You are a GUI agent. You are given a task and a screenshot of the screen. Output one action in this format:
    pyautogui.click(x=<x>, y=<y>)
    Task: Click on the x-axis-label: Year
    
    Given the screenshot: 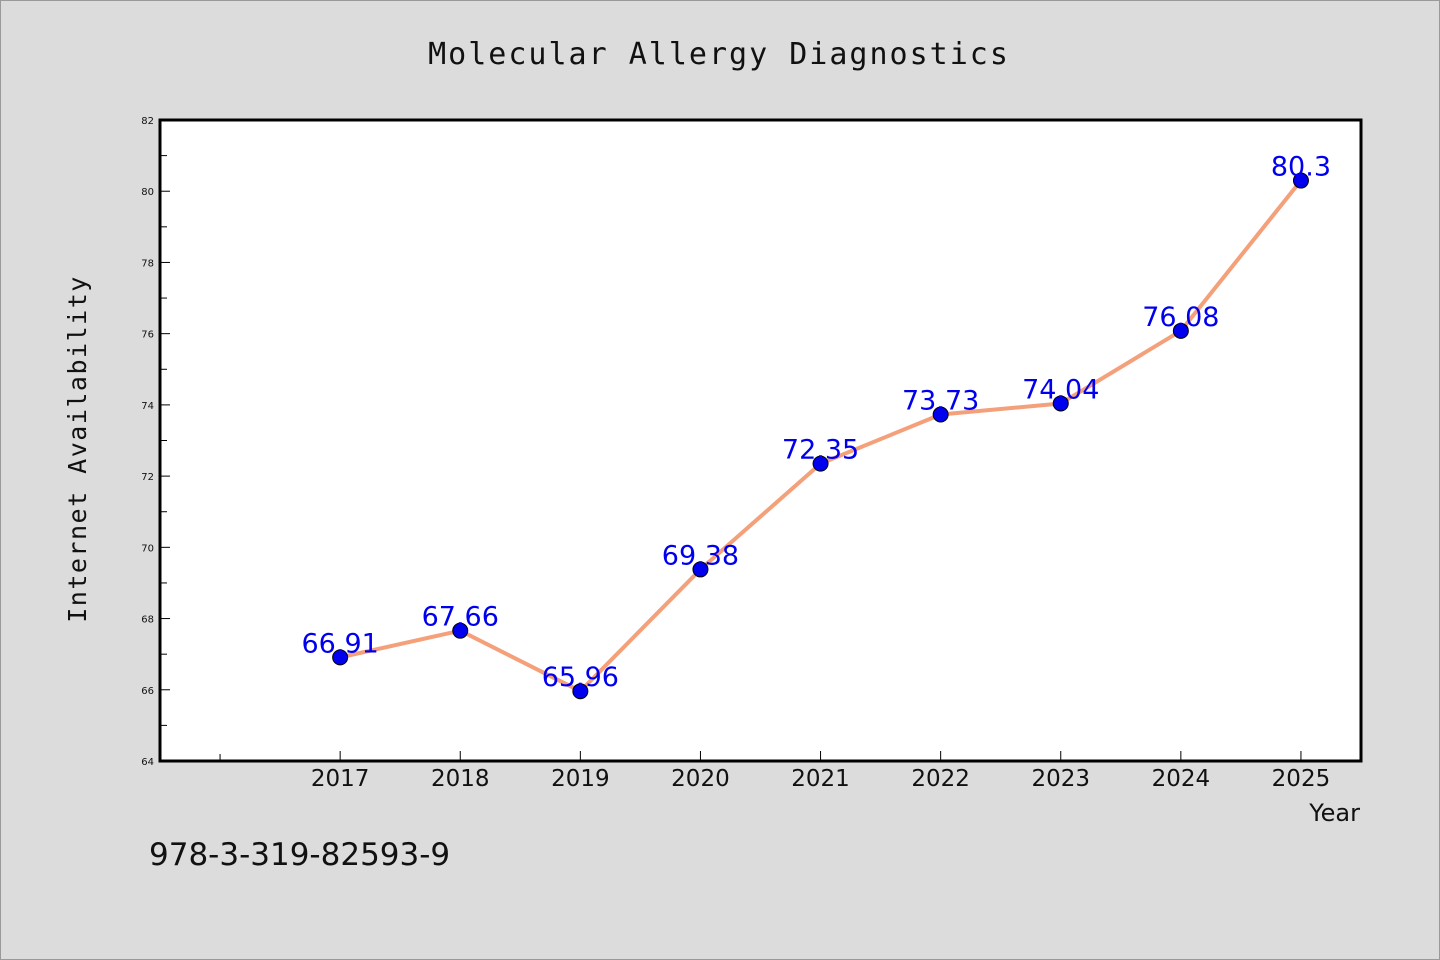 What is the action you would take?
    pyautogui.click(x=1334, y=813)
    